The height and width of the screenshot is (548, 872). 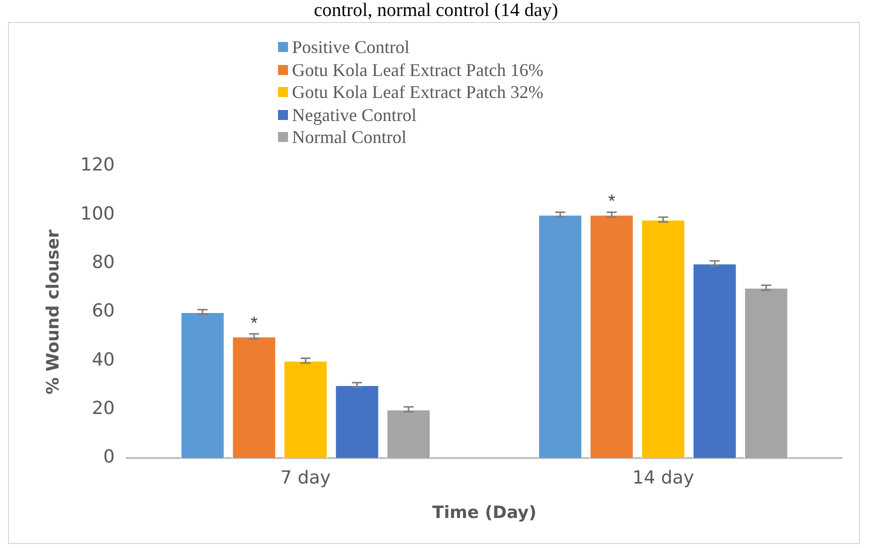 What do you see at coordinates (663, 477) in the screenshot?
I see `x-tick-label: 14 day` at bounding box center [663, 477].